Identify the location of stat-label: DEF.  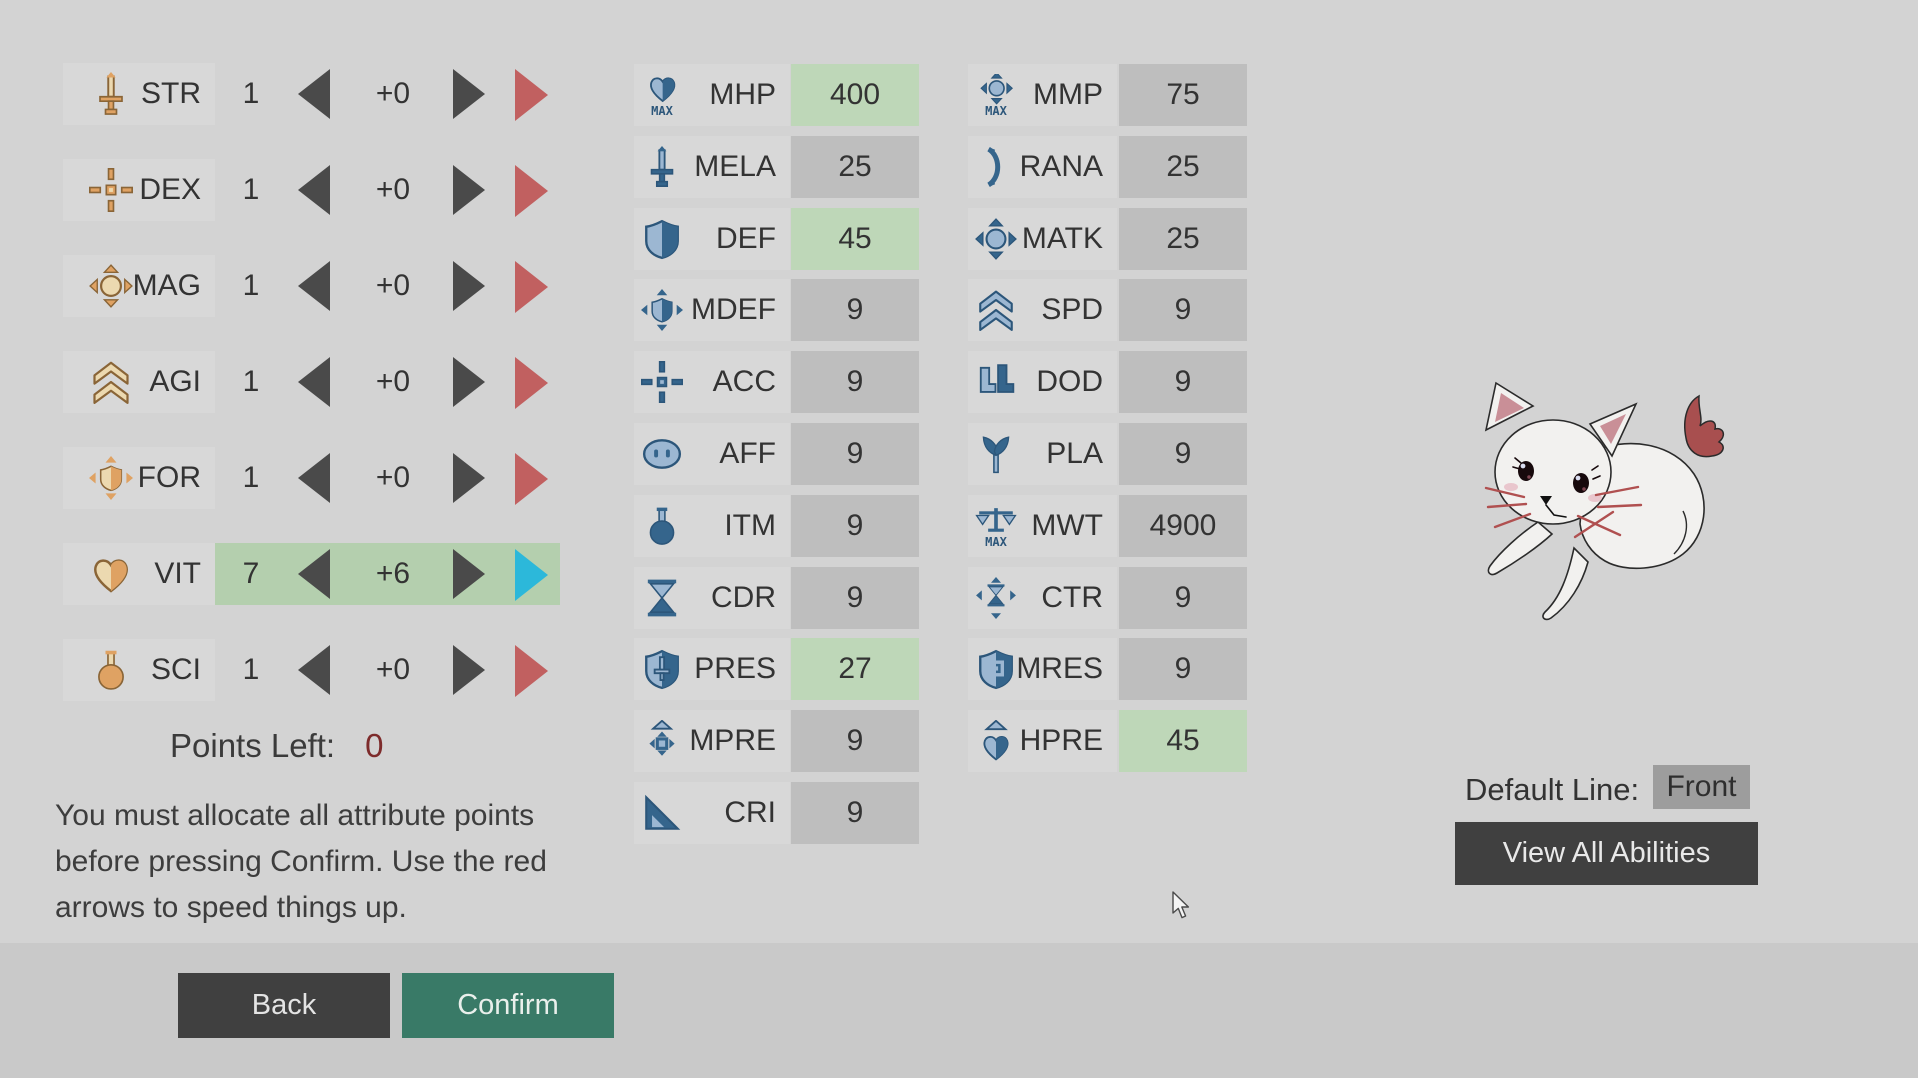
(746, 238).